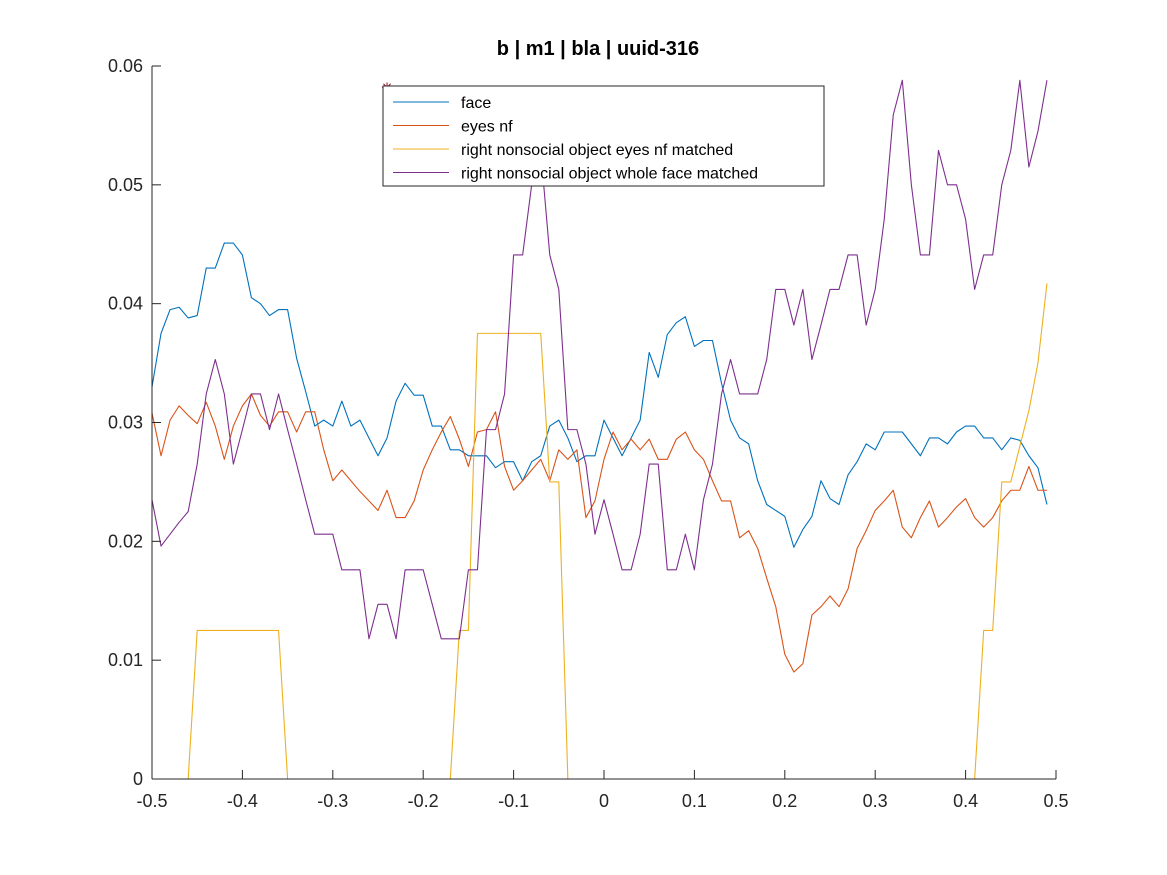 This screenshot has width=1167, height=875. Describe the element at coordinates (476, 103) in the screenshot. I see `legend-entry-label: face` at that location.